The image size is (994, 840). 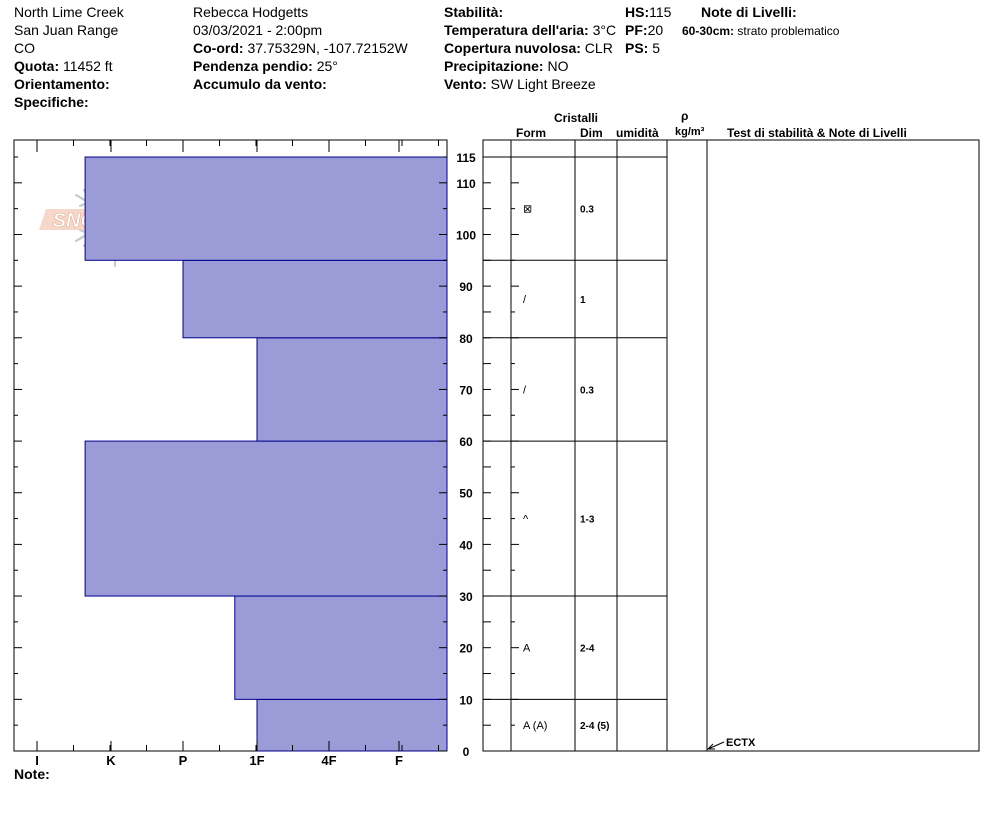 I want to click on observer: Rebecca Hodgetts, so click(x=251, y=12).